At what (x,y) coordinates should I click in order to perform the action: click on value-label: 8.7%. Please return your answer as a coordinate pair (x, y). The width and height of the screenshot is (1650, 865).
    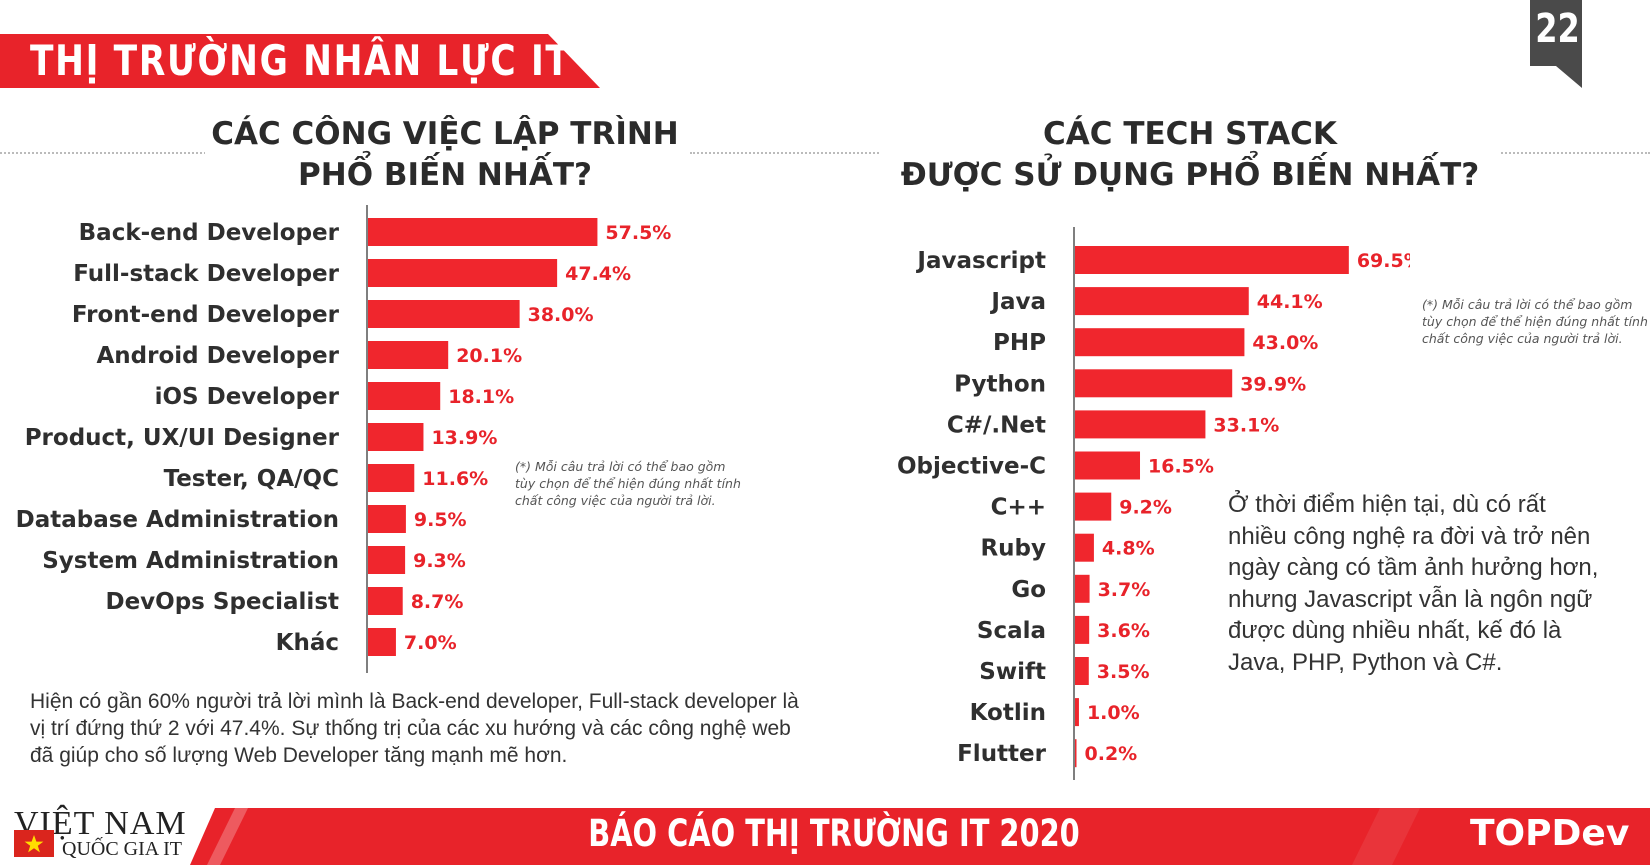
    Looking at the image, I should click on (437, 602).